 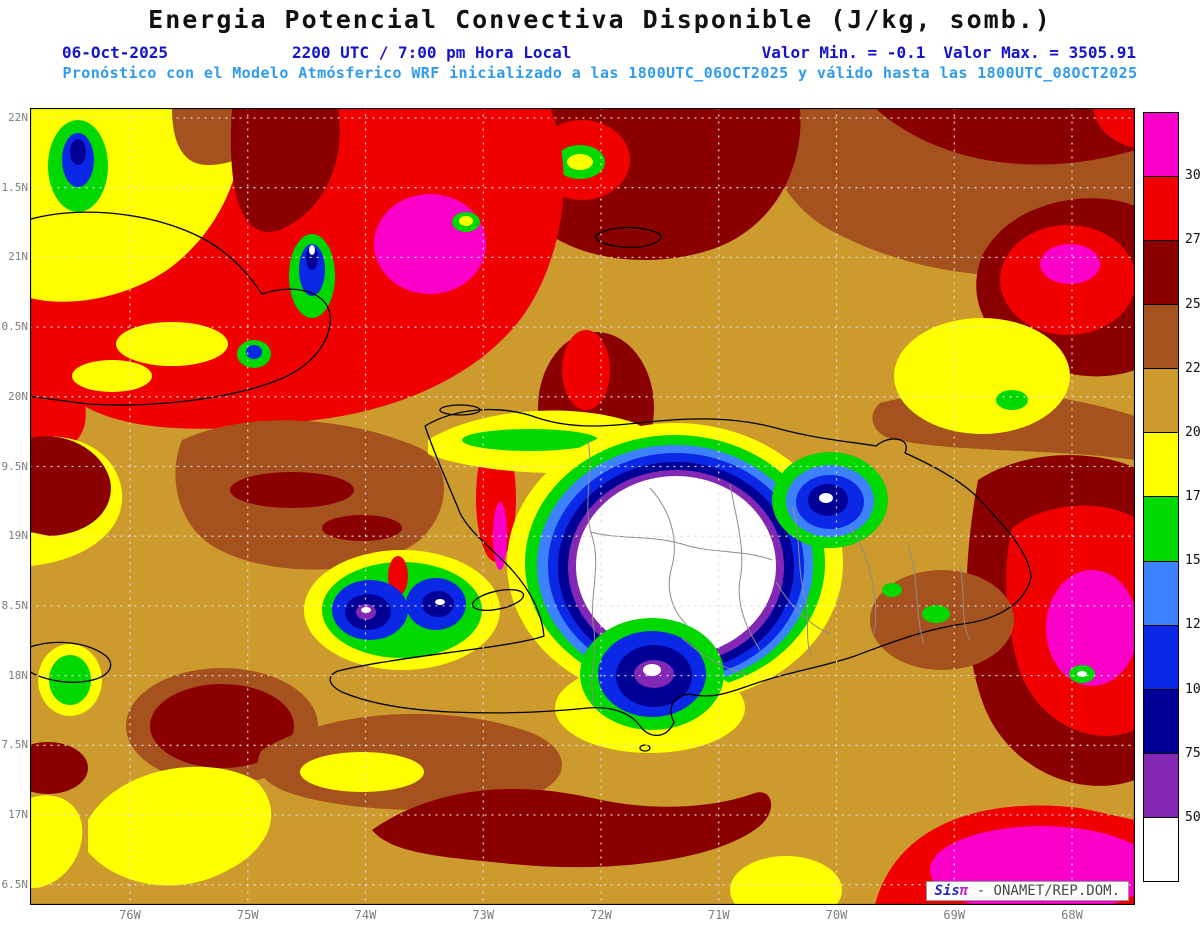 I want to click on lon-label: 70W, so click(x=836, y=915).